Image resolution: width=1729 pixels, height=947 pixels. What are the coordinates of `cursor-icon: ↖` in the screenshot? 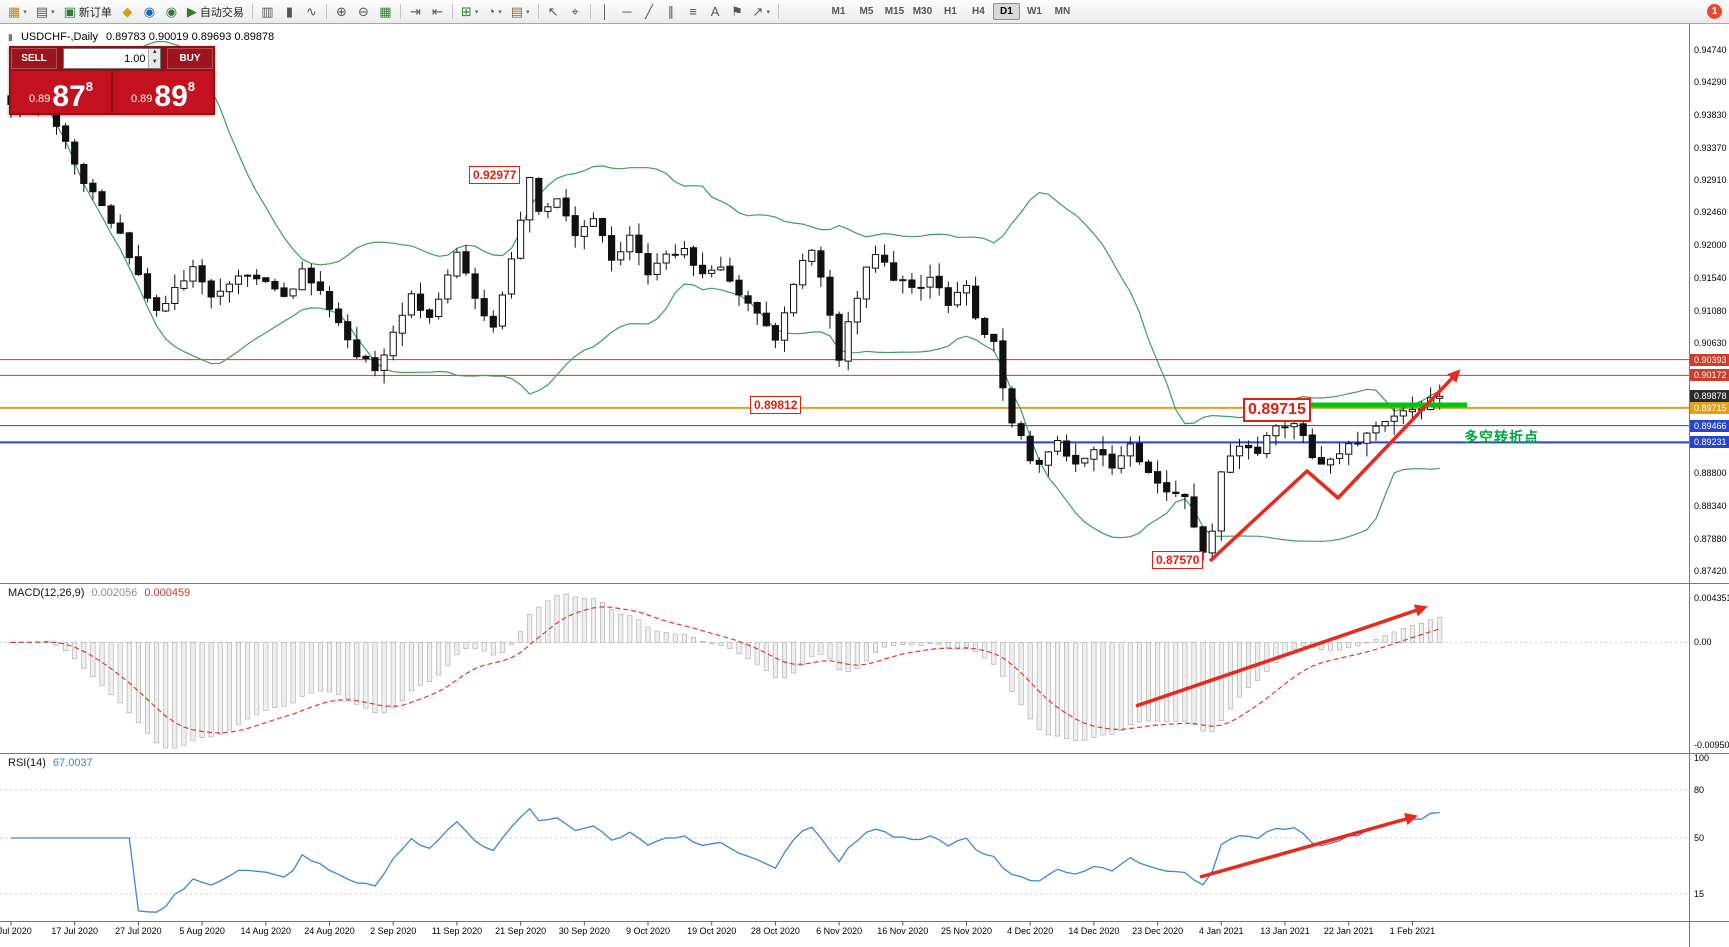 It's located at (553, 12).